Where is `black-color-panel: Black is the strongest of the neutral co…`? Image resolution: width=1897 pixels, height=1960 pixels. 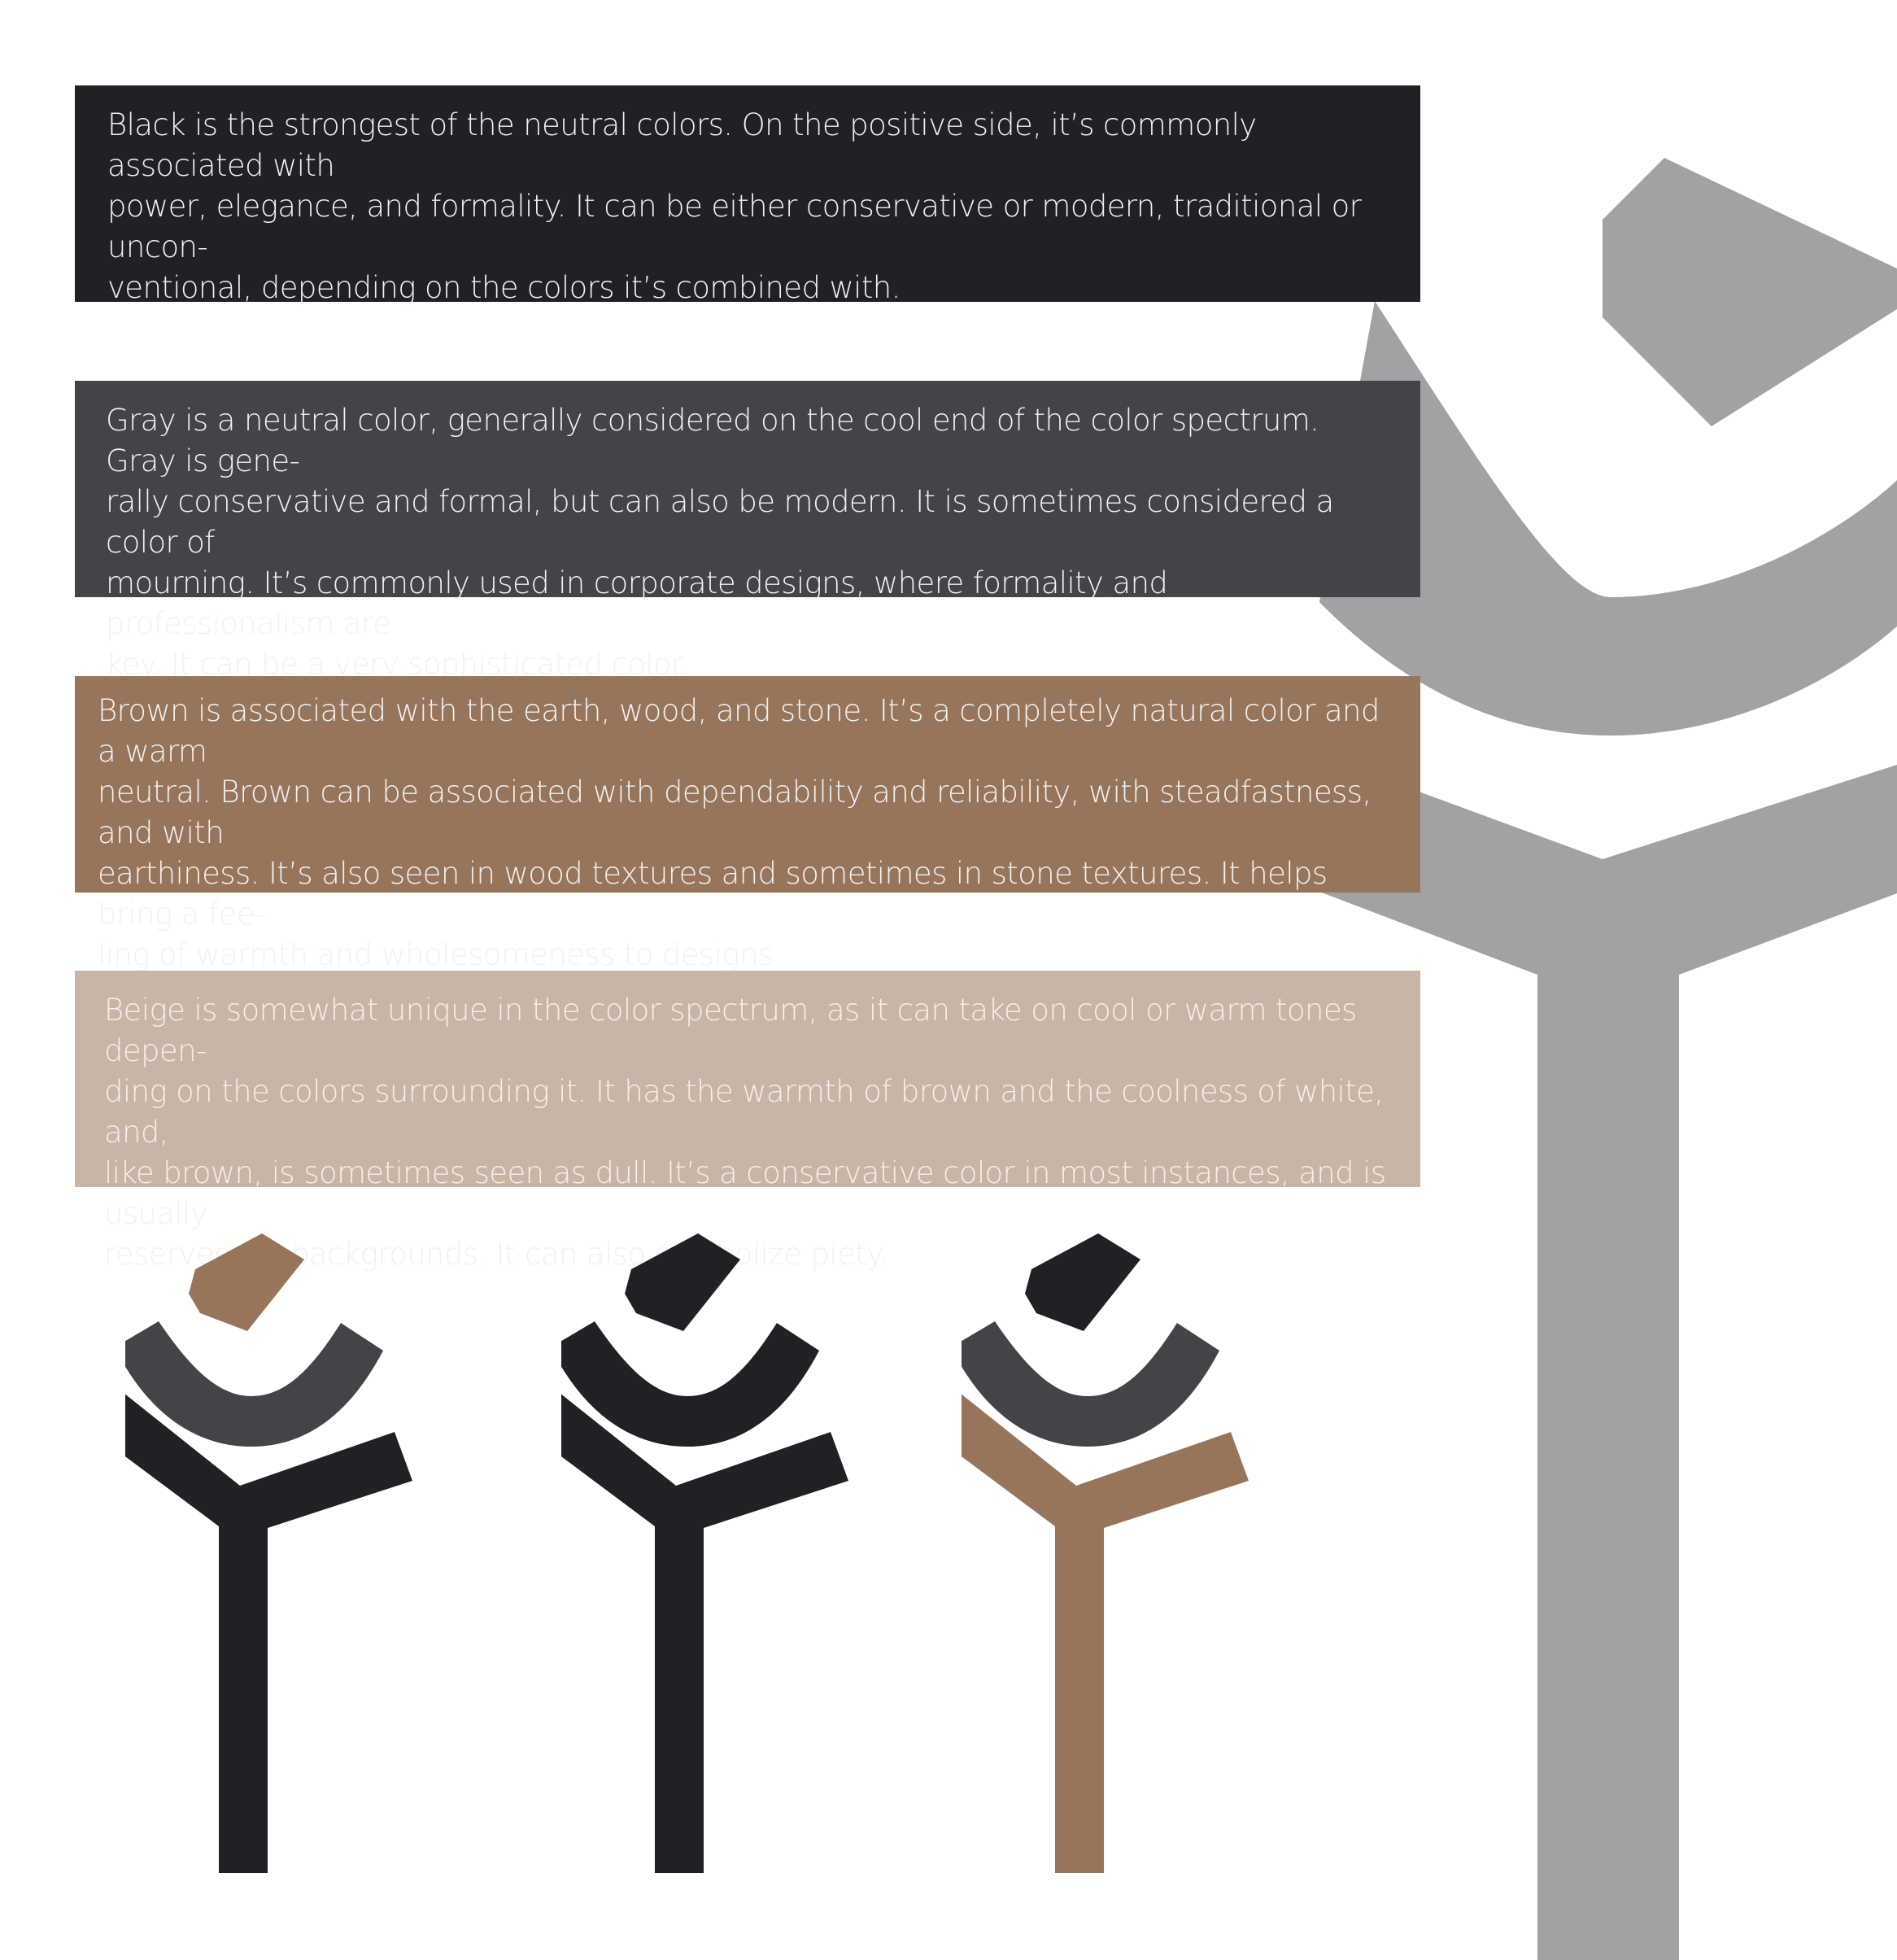 black-color-panel: Black is the strongest of the neutral co… is located at coordinates (748, 195).